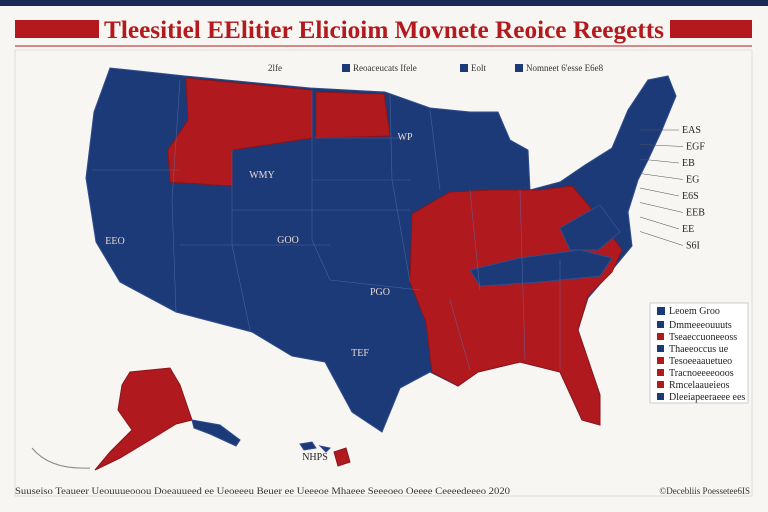  Describe the element at coordinates (688, 229) in the screenshot. I see `east-label: EE` at that location.